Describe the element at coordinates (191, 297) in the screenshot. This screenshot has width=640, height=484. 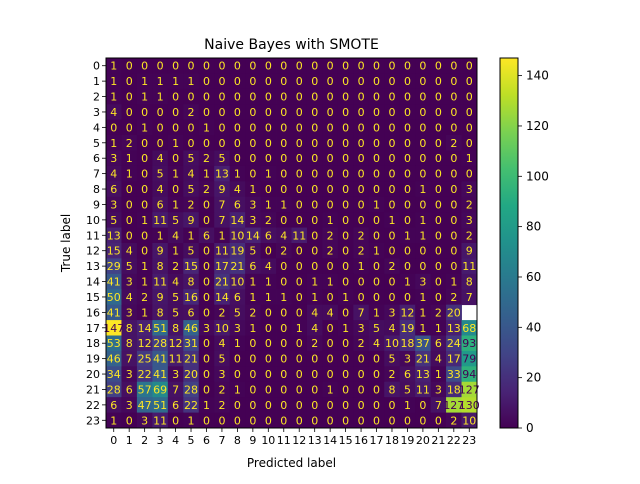
I see `cell-value-label: 16` at that location.